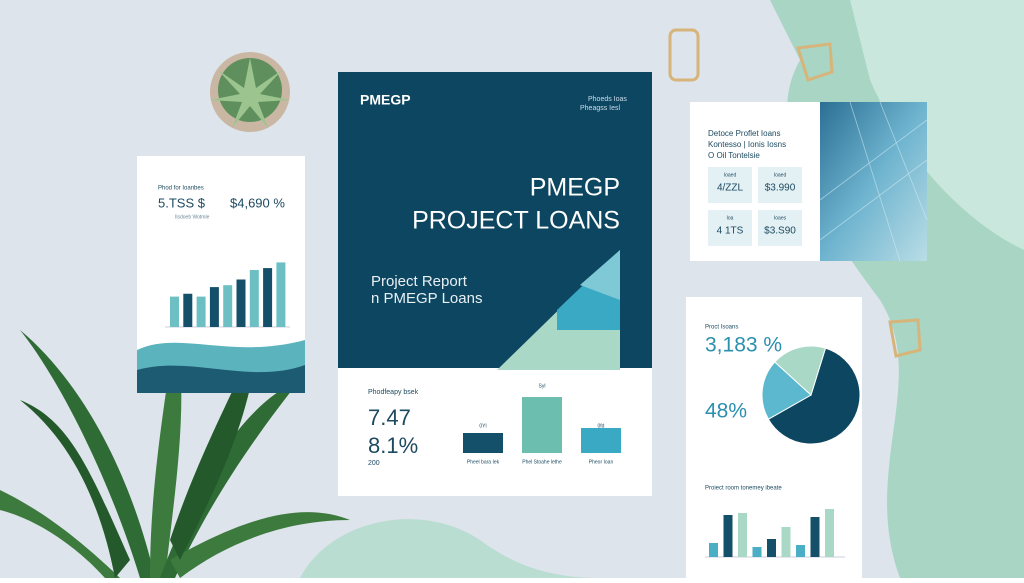  What do you see at coordinates (257, 202) in the screenshot?
I see `stat: $4,690 %` at bounding box center [257, 202].